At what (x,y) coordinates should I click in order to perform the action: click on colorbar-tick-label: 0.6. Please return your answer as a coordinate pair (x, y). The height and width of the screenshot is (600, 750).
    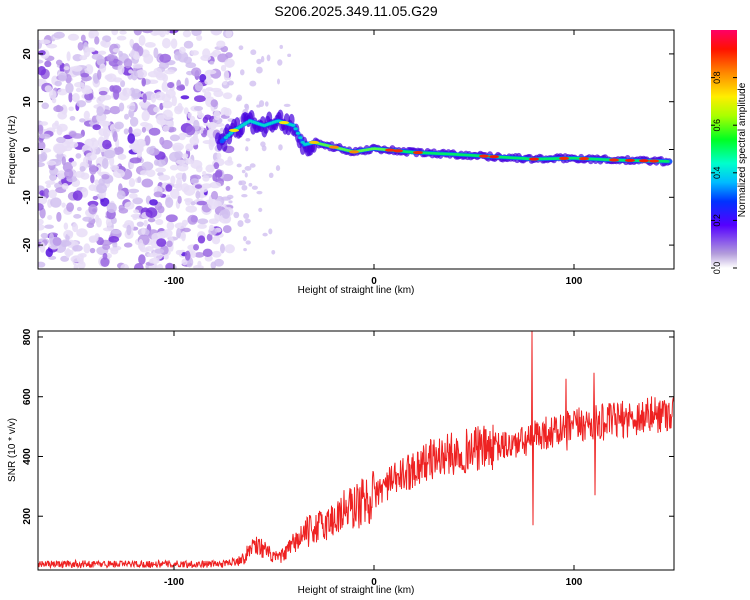
    Looking at the image, I should click on (717, 125).